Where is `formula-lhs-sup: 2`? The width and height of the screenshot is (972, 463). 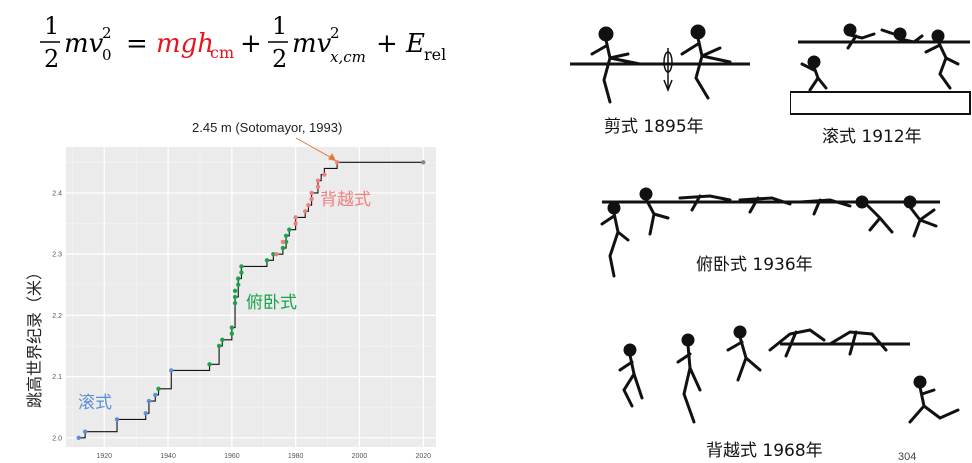
formula-lhs-sup: 2 is located at coordinates (107, 33).